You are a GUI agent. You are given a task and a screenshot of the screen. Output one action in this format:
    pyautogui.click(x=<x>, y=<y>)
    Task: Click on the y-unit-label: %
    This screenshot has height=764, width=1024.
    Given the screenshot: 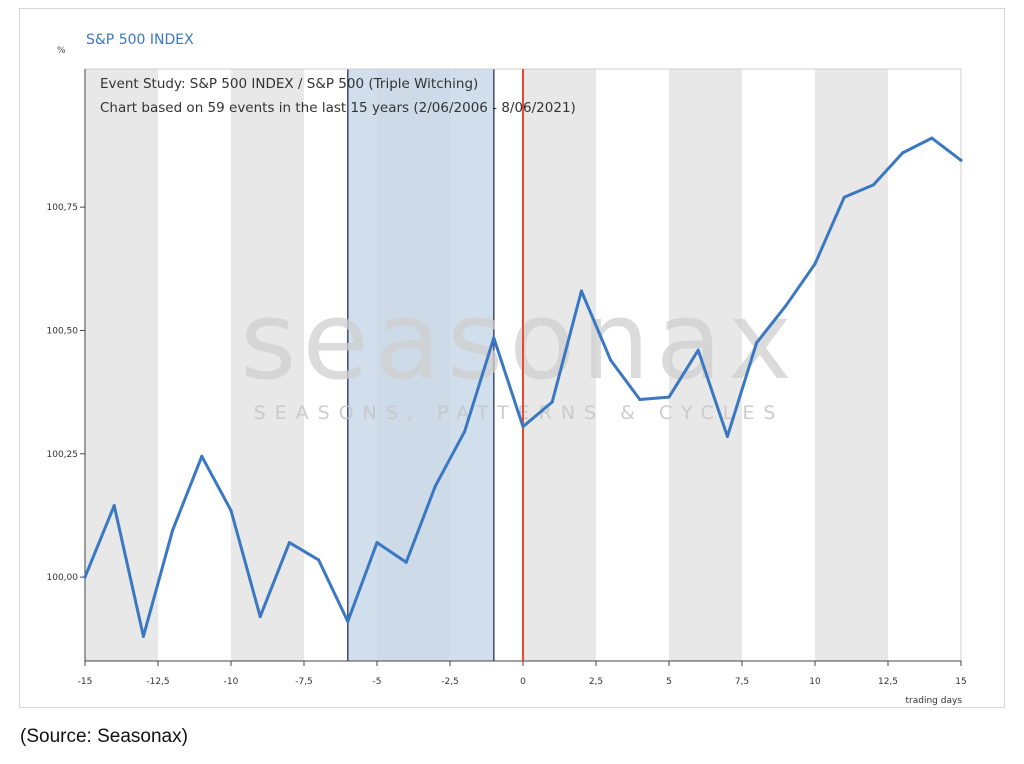 What is the action you would take?
    pyautogui.click(x=61, y=51)
    